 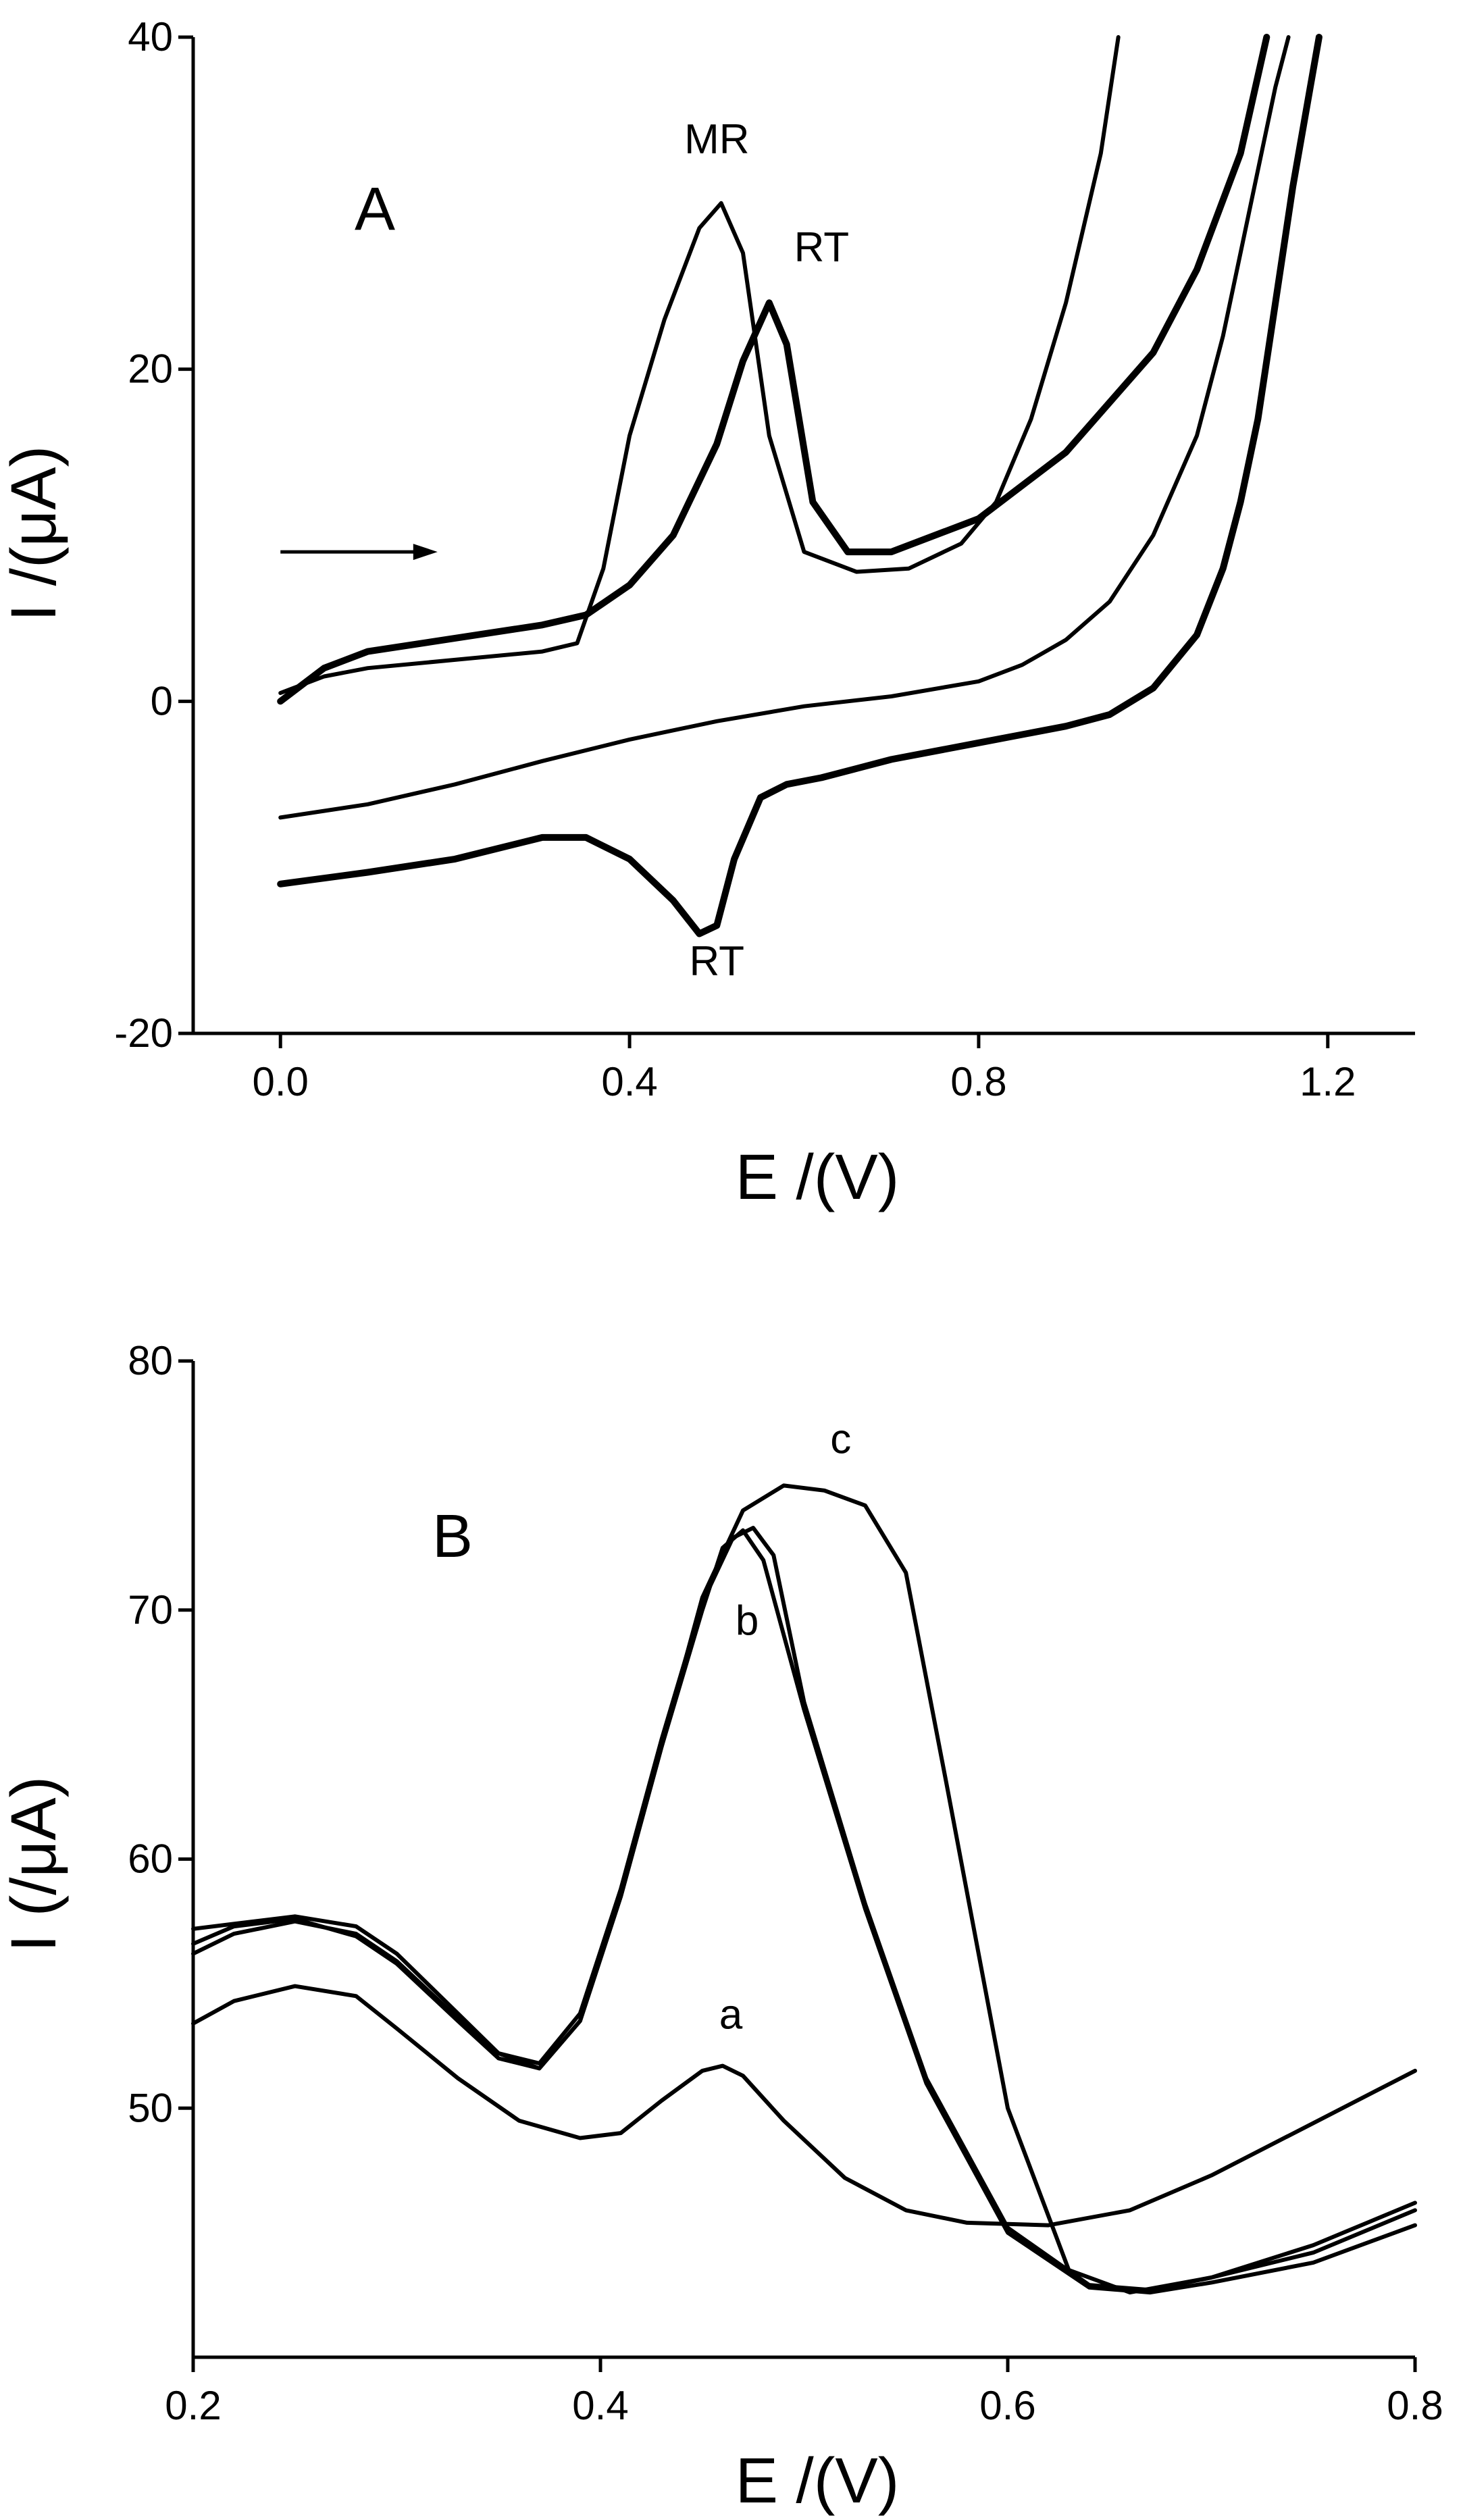 I want to click on curve-annotation: c, so click(x=840, y=1439).